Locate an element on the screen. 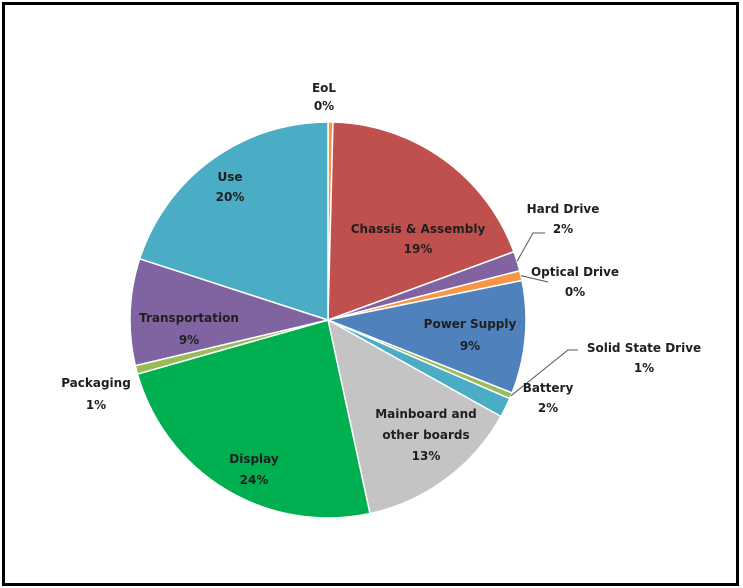 The height and width of the screenshot is (588, 743). slice-label-chassis-pct: 19% is located at coordinates (418, 249).